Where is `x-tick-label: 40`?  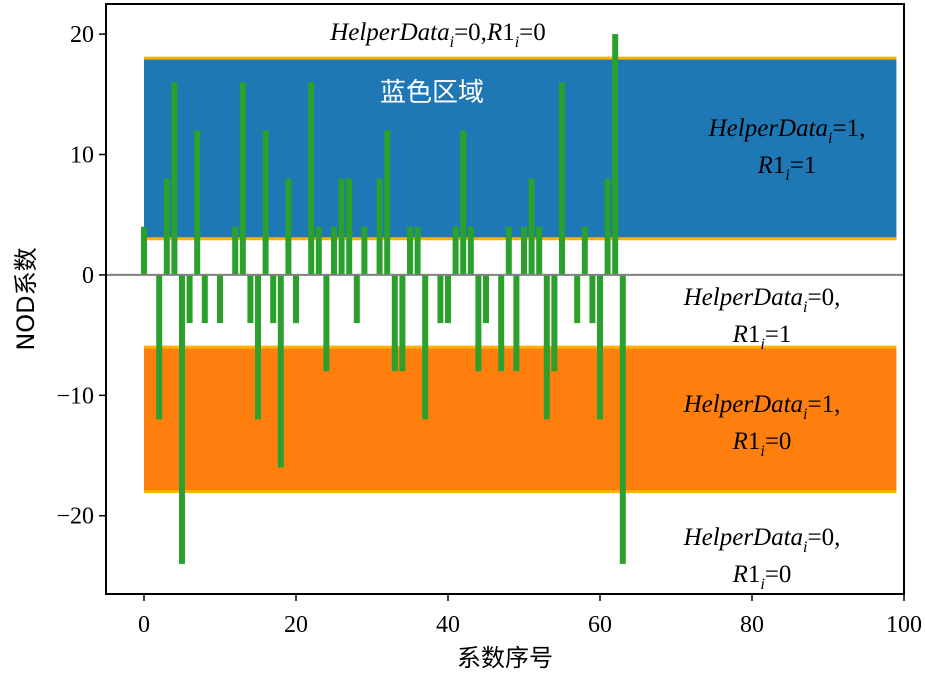
x-tick-label: 40 is located at coordinates (448, 625).